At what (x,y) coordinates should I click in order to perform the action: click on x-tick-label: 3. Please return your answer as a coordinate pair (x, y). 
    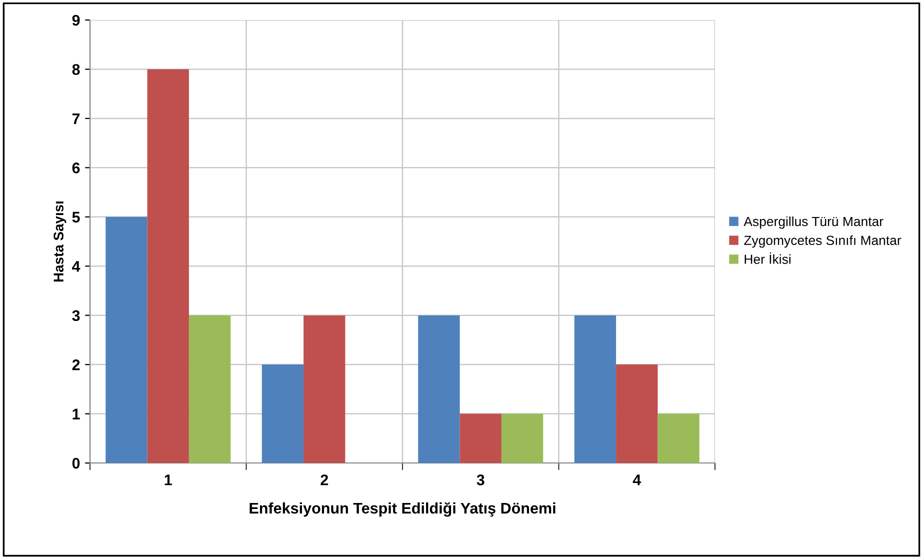
    Looking at the image, I should click on (480, 480).